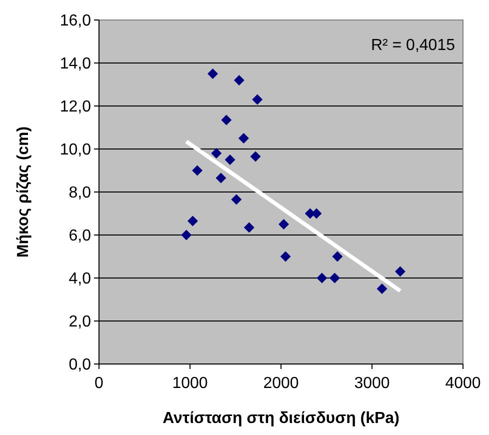  I want to click on y-tick-label: 16,0, so click(76, 21).